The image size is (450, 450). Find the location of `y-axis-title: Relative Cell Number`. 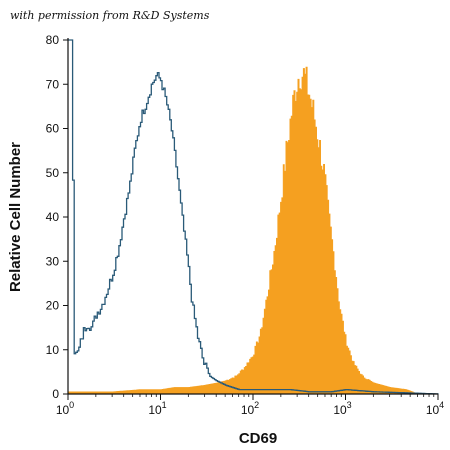

y-axis-title: Relative Cell Number is located at coordinates (15, 217).